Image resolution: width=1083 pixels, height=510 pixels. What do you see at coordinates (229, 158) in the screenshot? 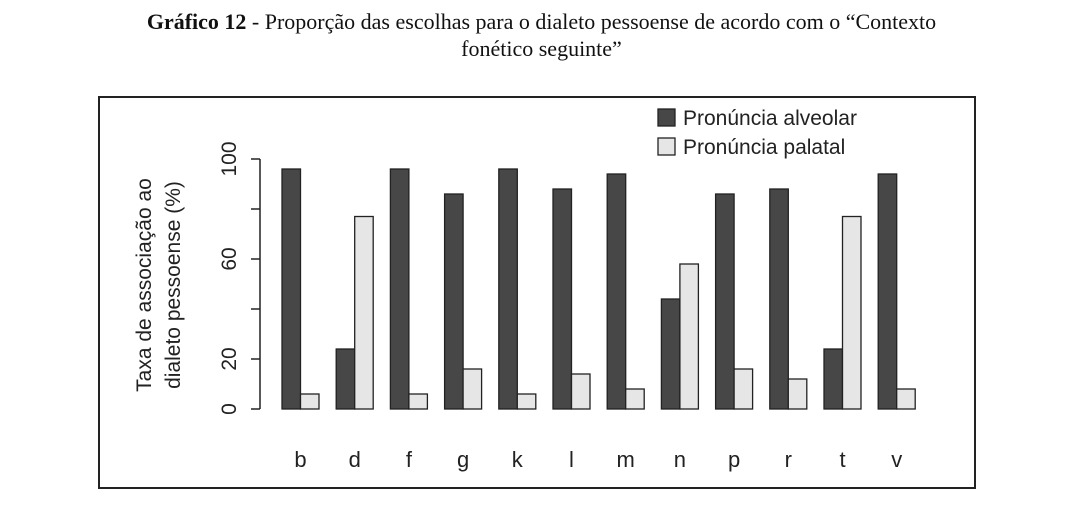
I see `y-tick-label: 100` at bounding box center [229, 158].